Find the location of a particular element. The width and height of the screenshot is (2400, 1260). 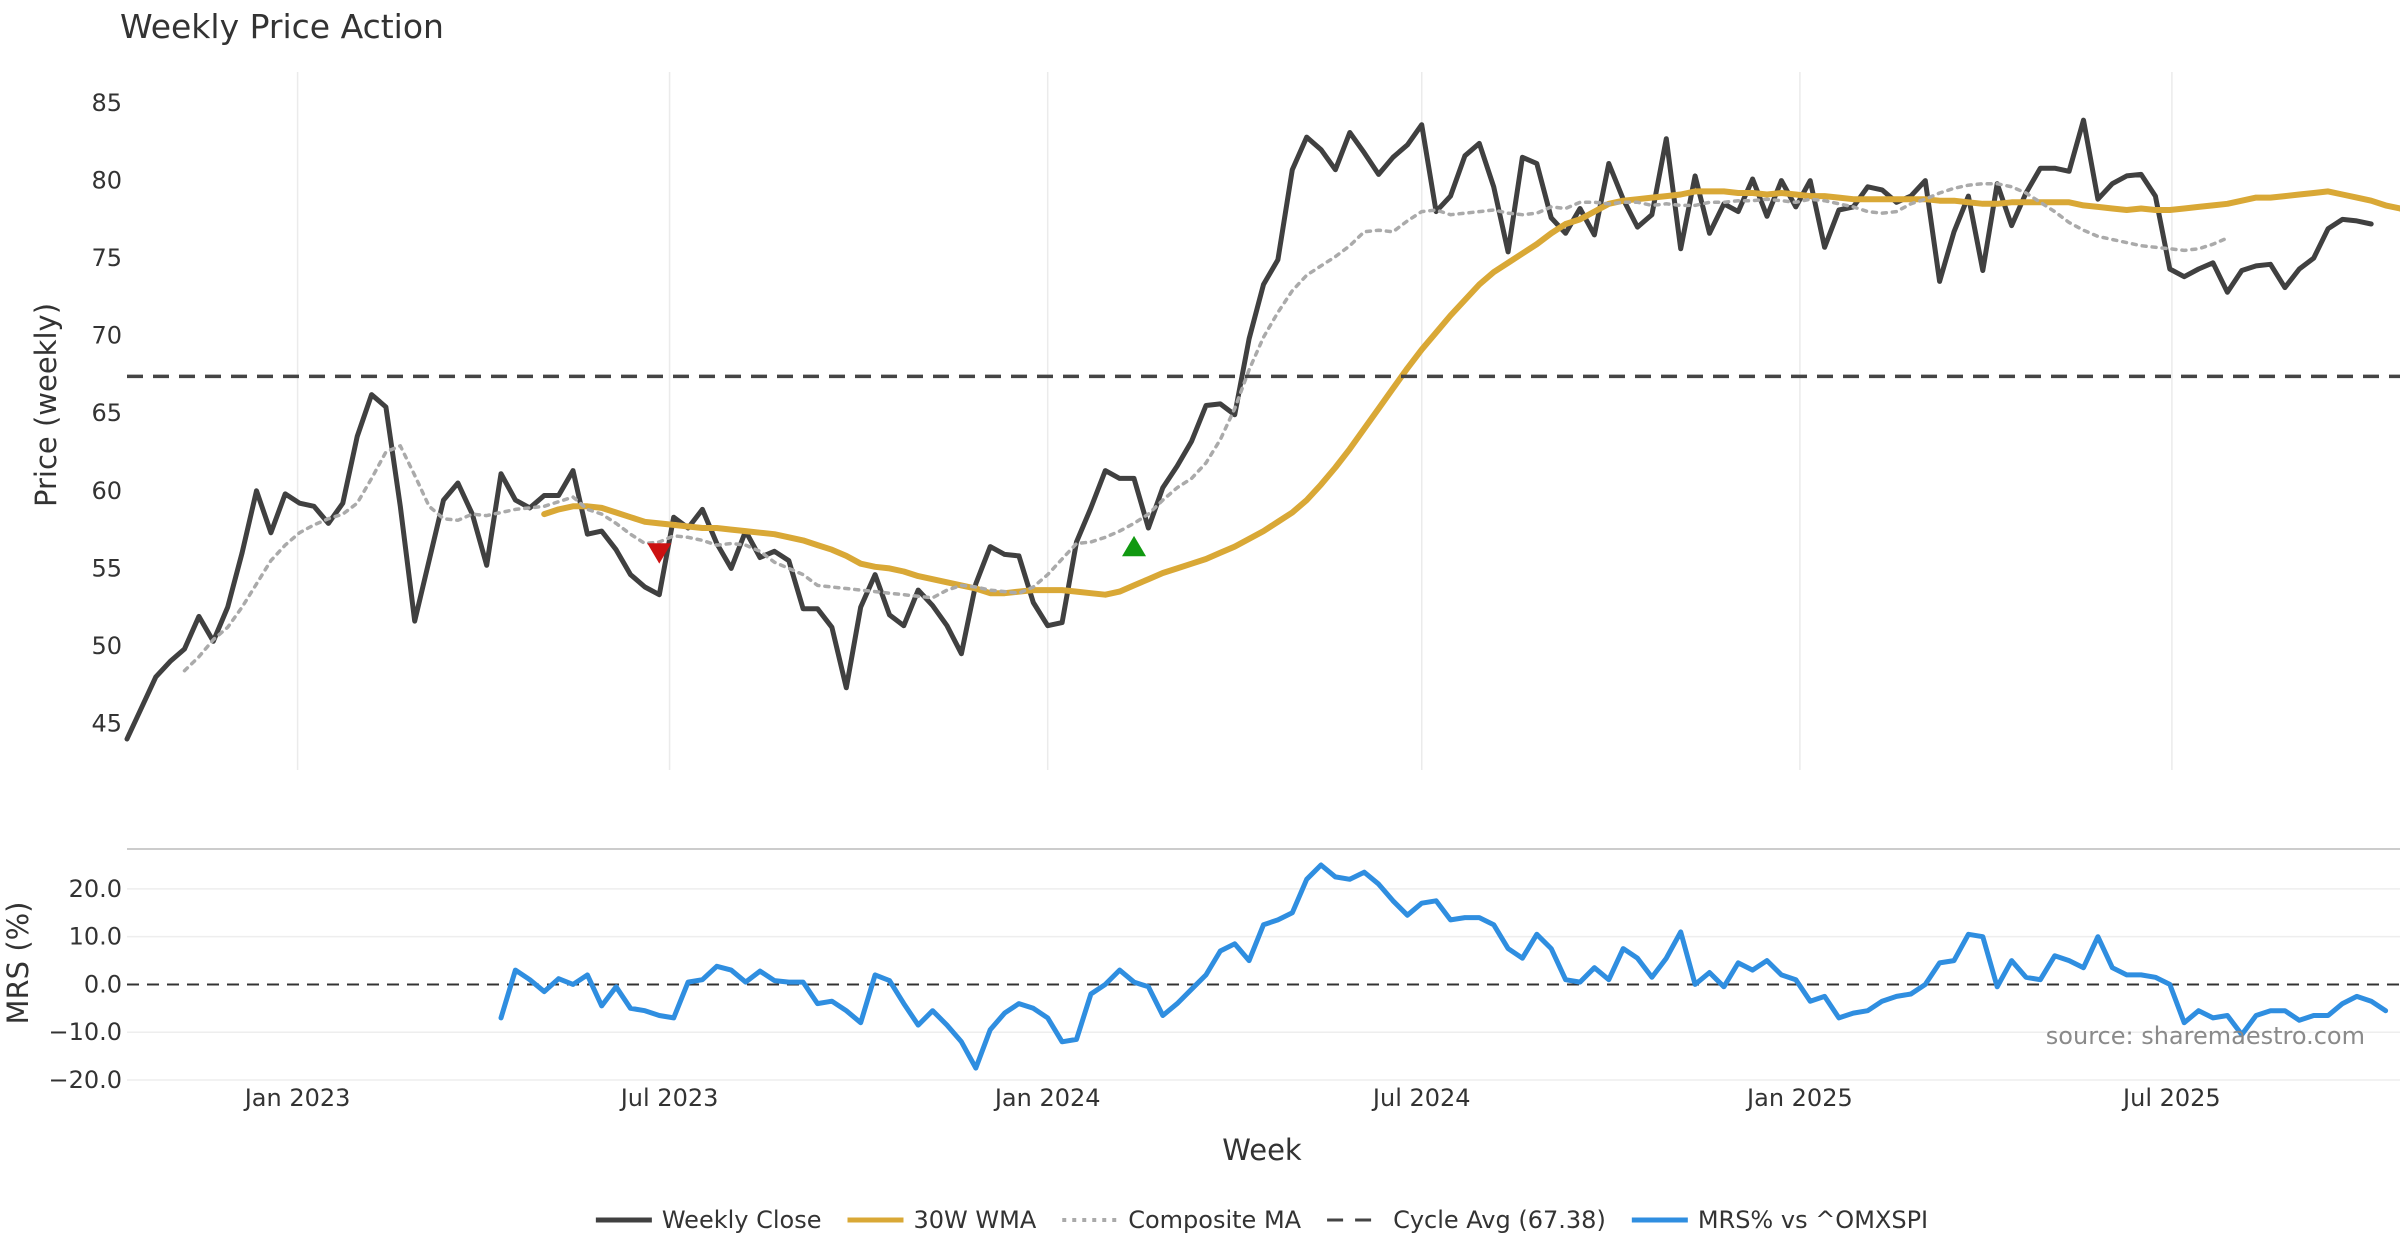

price-y-tick-label: 85 is located at coordinates (106, 103).